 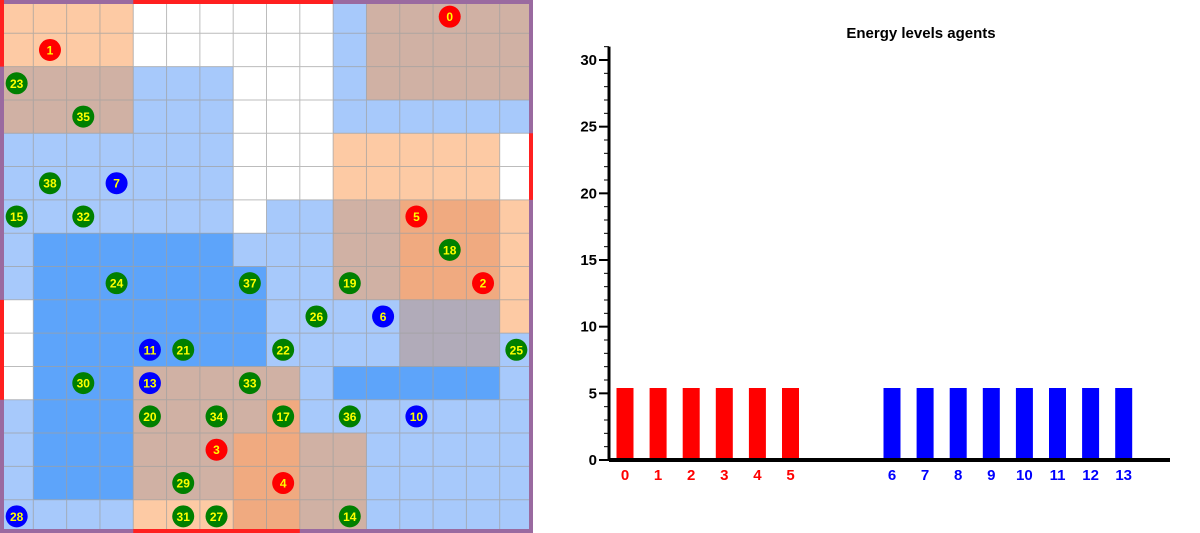 What do you see at coordinates (517, 350) in the screenshot?
I see `agent-label: 25` at bounding box center [517, 350].